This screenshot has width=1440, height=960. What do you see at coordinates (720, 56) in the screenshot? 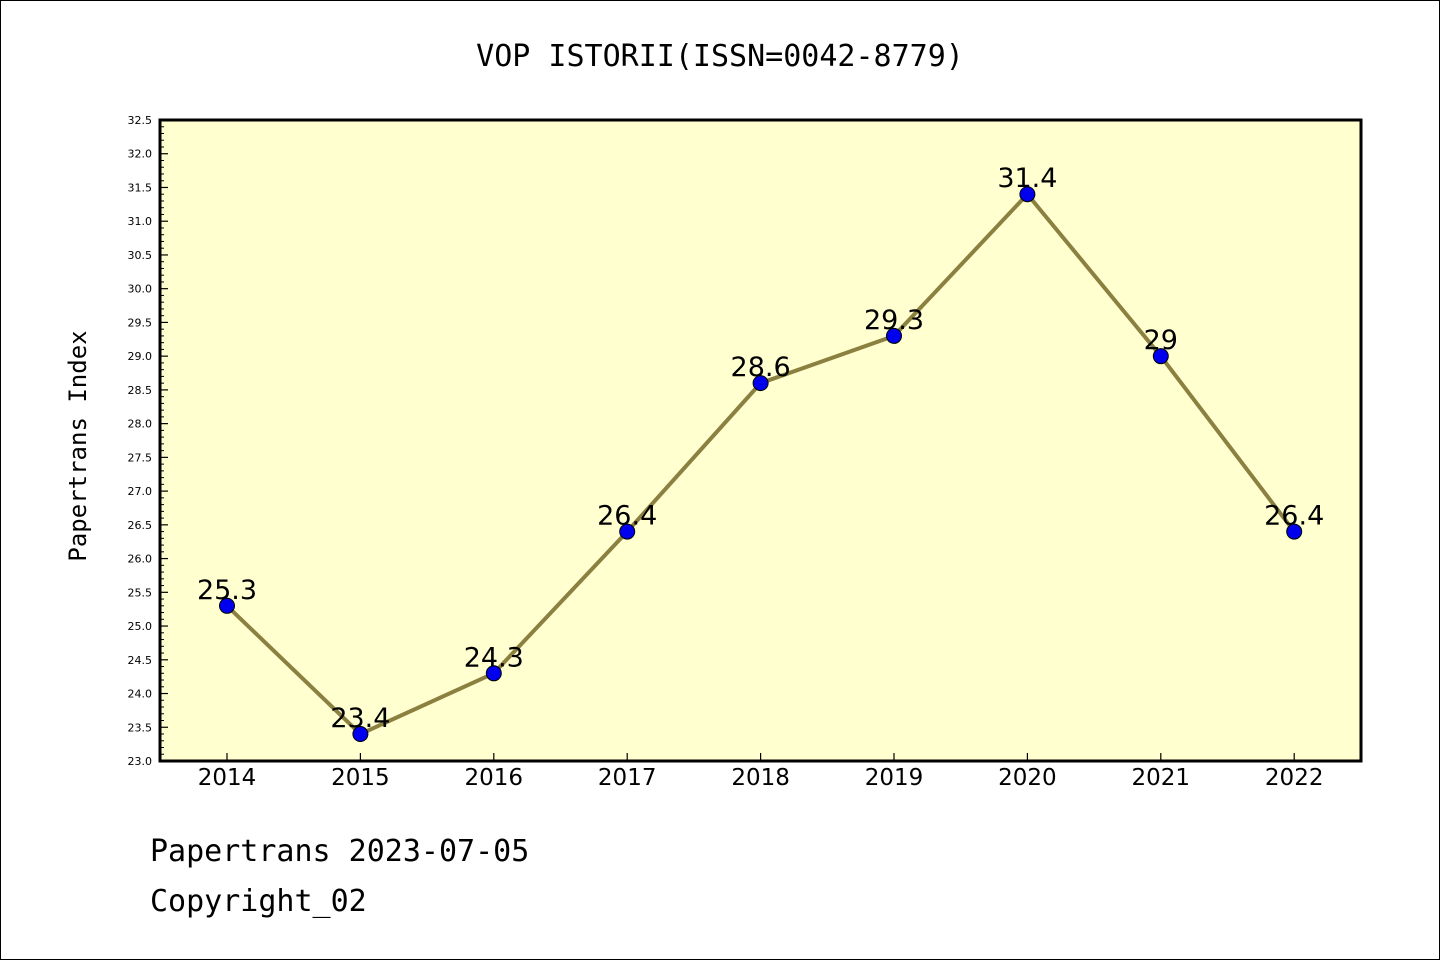
I see `chart-title: VOP ISTORII(ISSN=0042-8779)` at bounding box center [720, 56].